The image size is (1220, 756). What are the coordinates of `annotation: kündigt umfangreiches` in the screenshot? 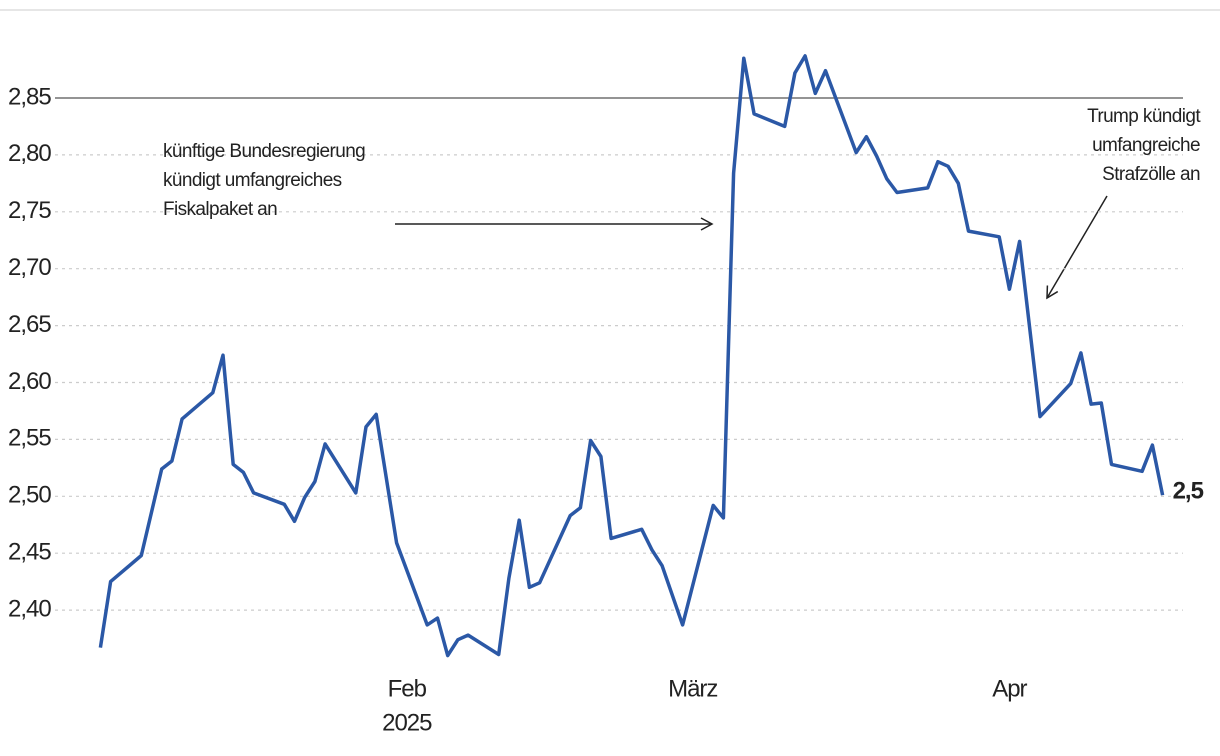 It's located at (252, 180).